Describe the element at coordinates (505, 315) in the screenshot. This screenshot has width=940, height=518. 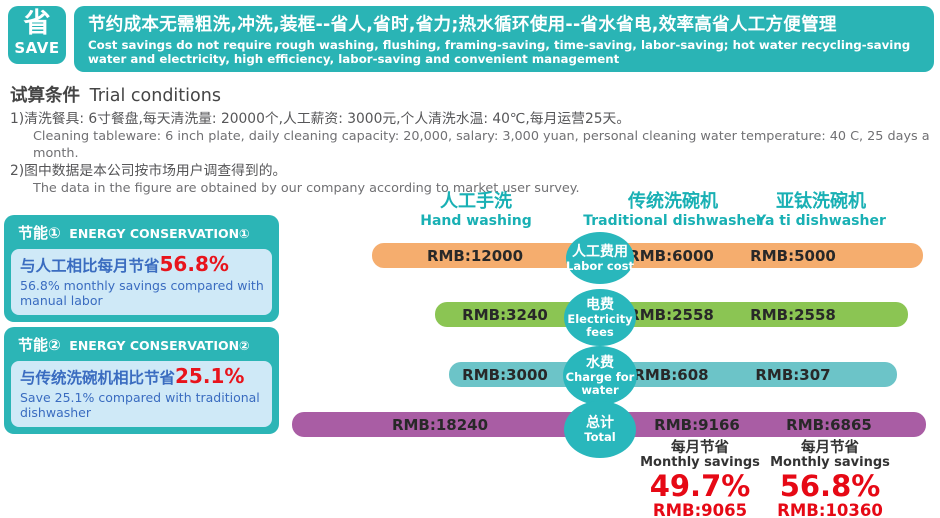
I see `value-electricity-hand: RMB:3240` at that location.